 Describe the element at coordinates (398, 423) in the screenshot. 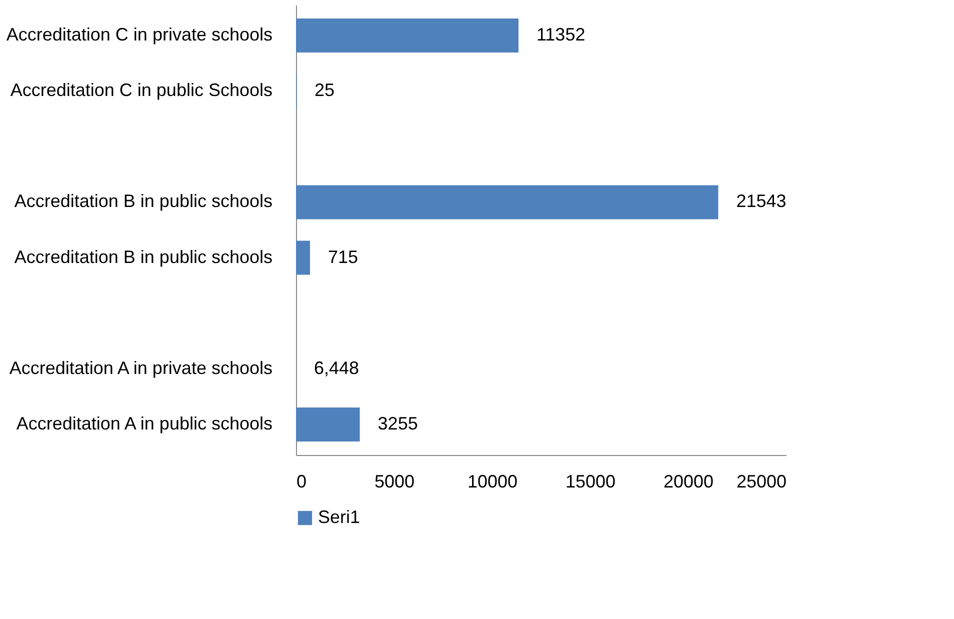

I see `text: 3255` at that location.